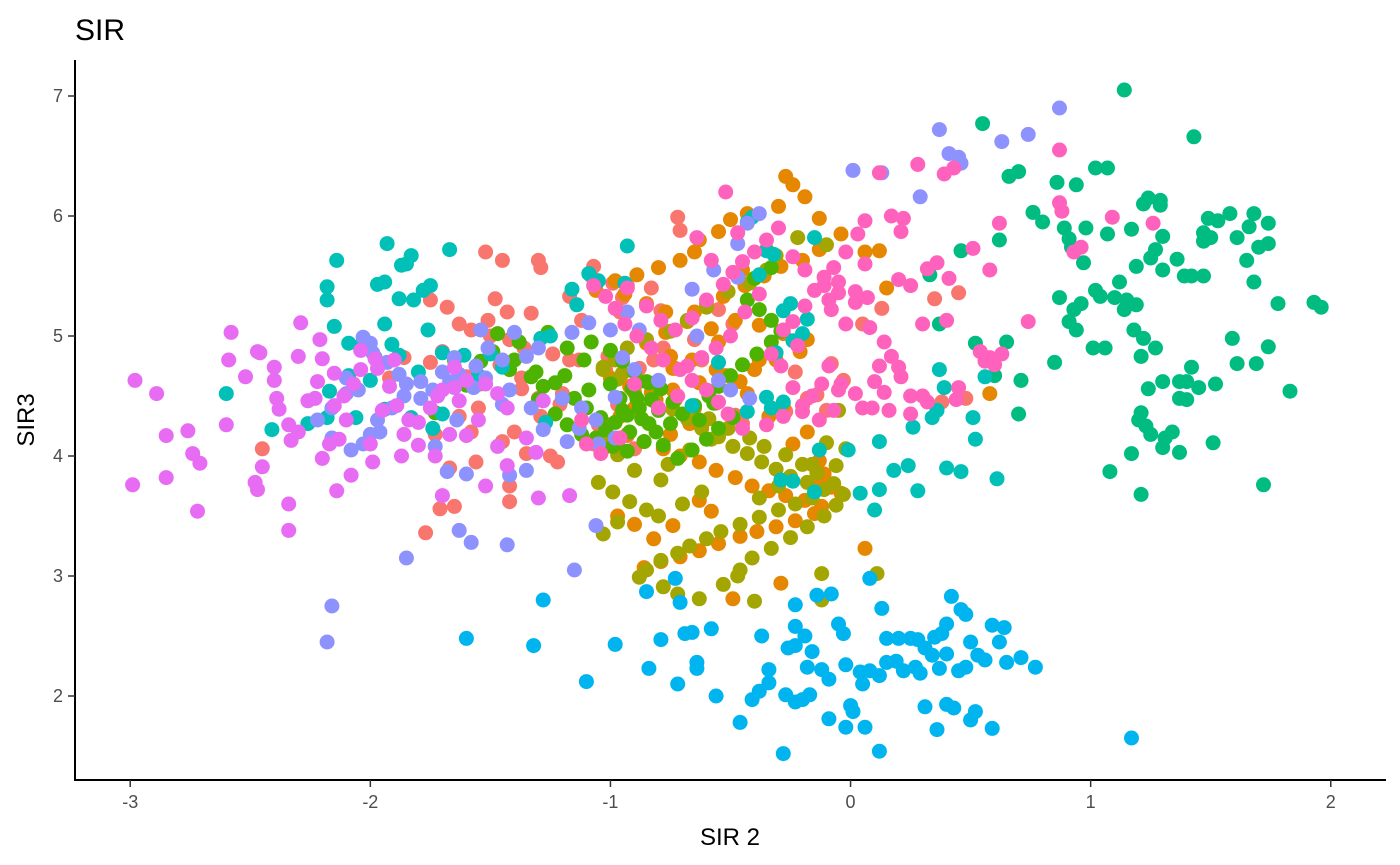 The image size is (1400, 865). I want to click on y-tick-label: 6, so click(58, 216).